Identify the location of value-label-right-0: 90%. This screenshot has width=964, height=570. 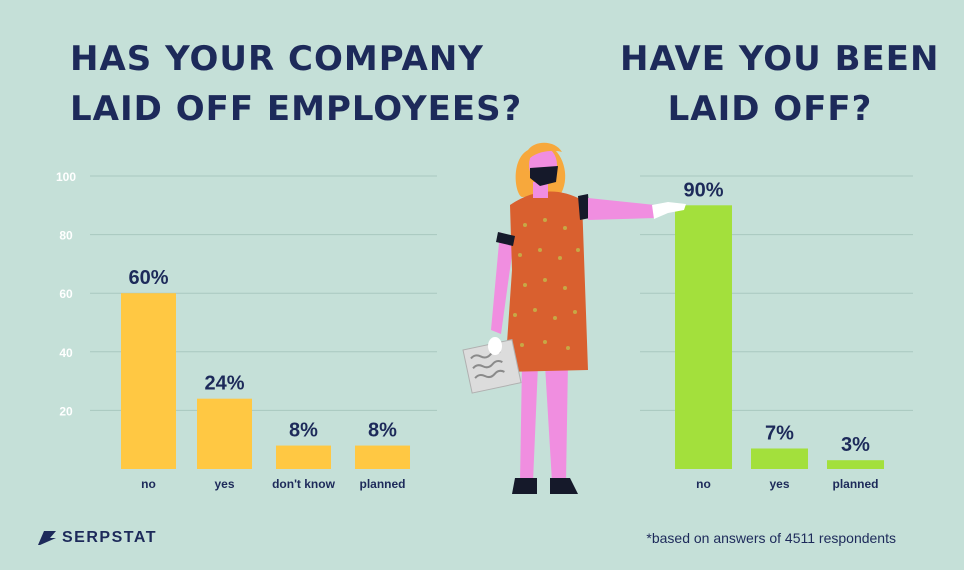
(703, 190).